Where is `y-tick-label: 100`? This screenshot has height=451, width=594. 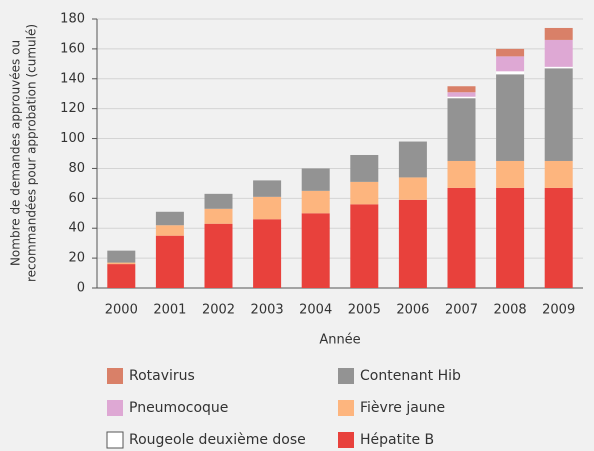
y-tick-label: 100 is located at coordinates (72, 138).